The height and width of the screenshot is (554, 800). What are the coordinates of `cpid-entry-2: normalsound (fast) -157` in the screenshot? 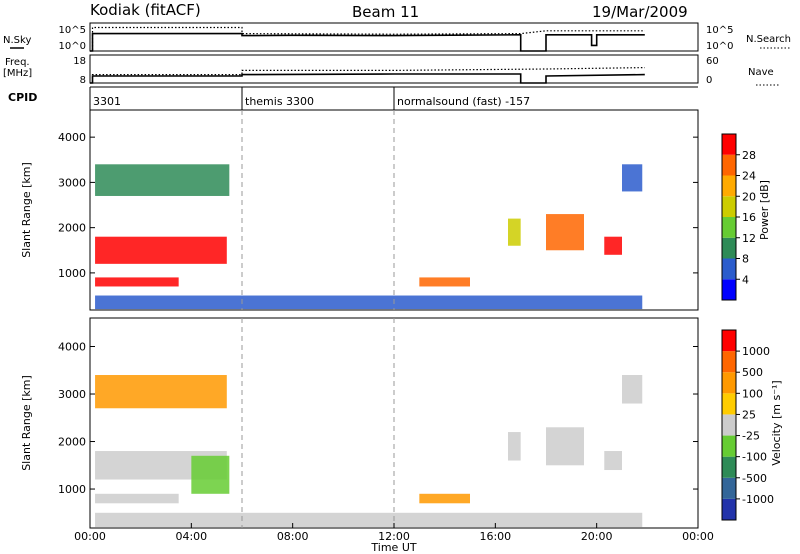 It's located at (463, 101).